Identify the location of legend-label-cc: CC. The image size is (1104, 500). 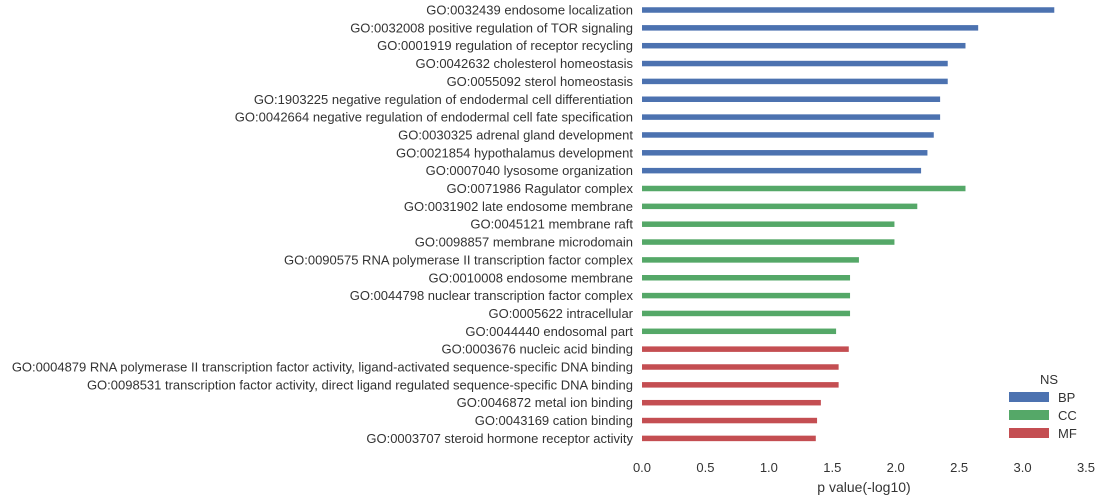
(1067, 415).